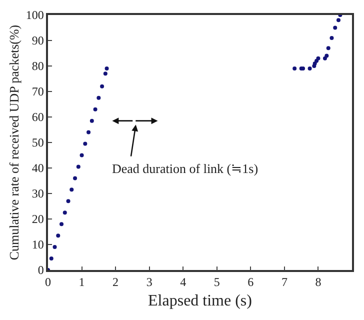  Describe the element at coordinates (14, 142) in the screenshot. I see `y-axis-title: Cumulative rate of received UDP packets(%)` at that location.